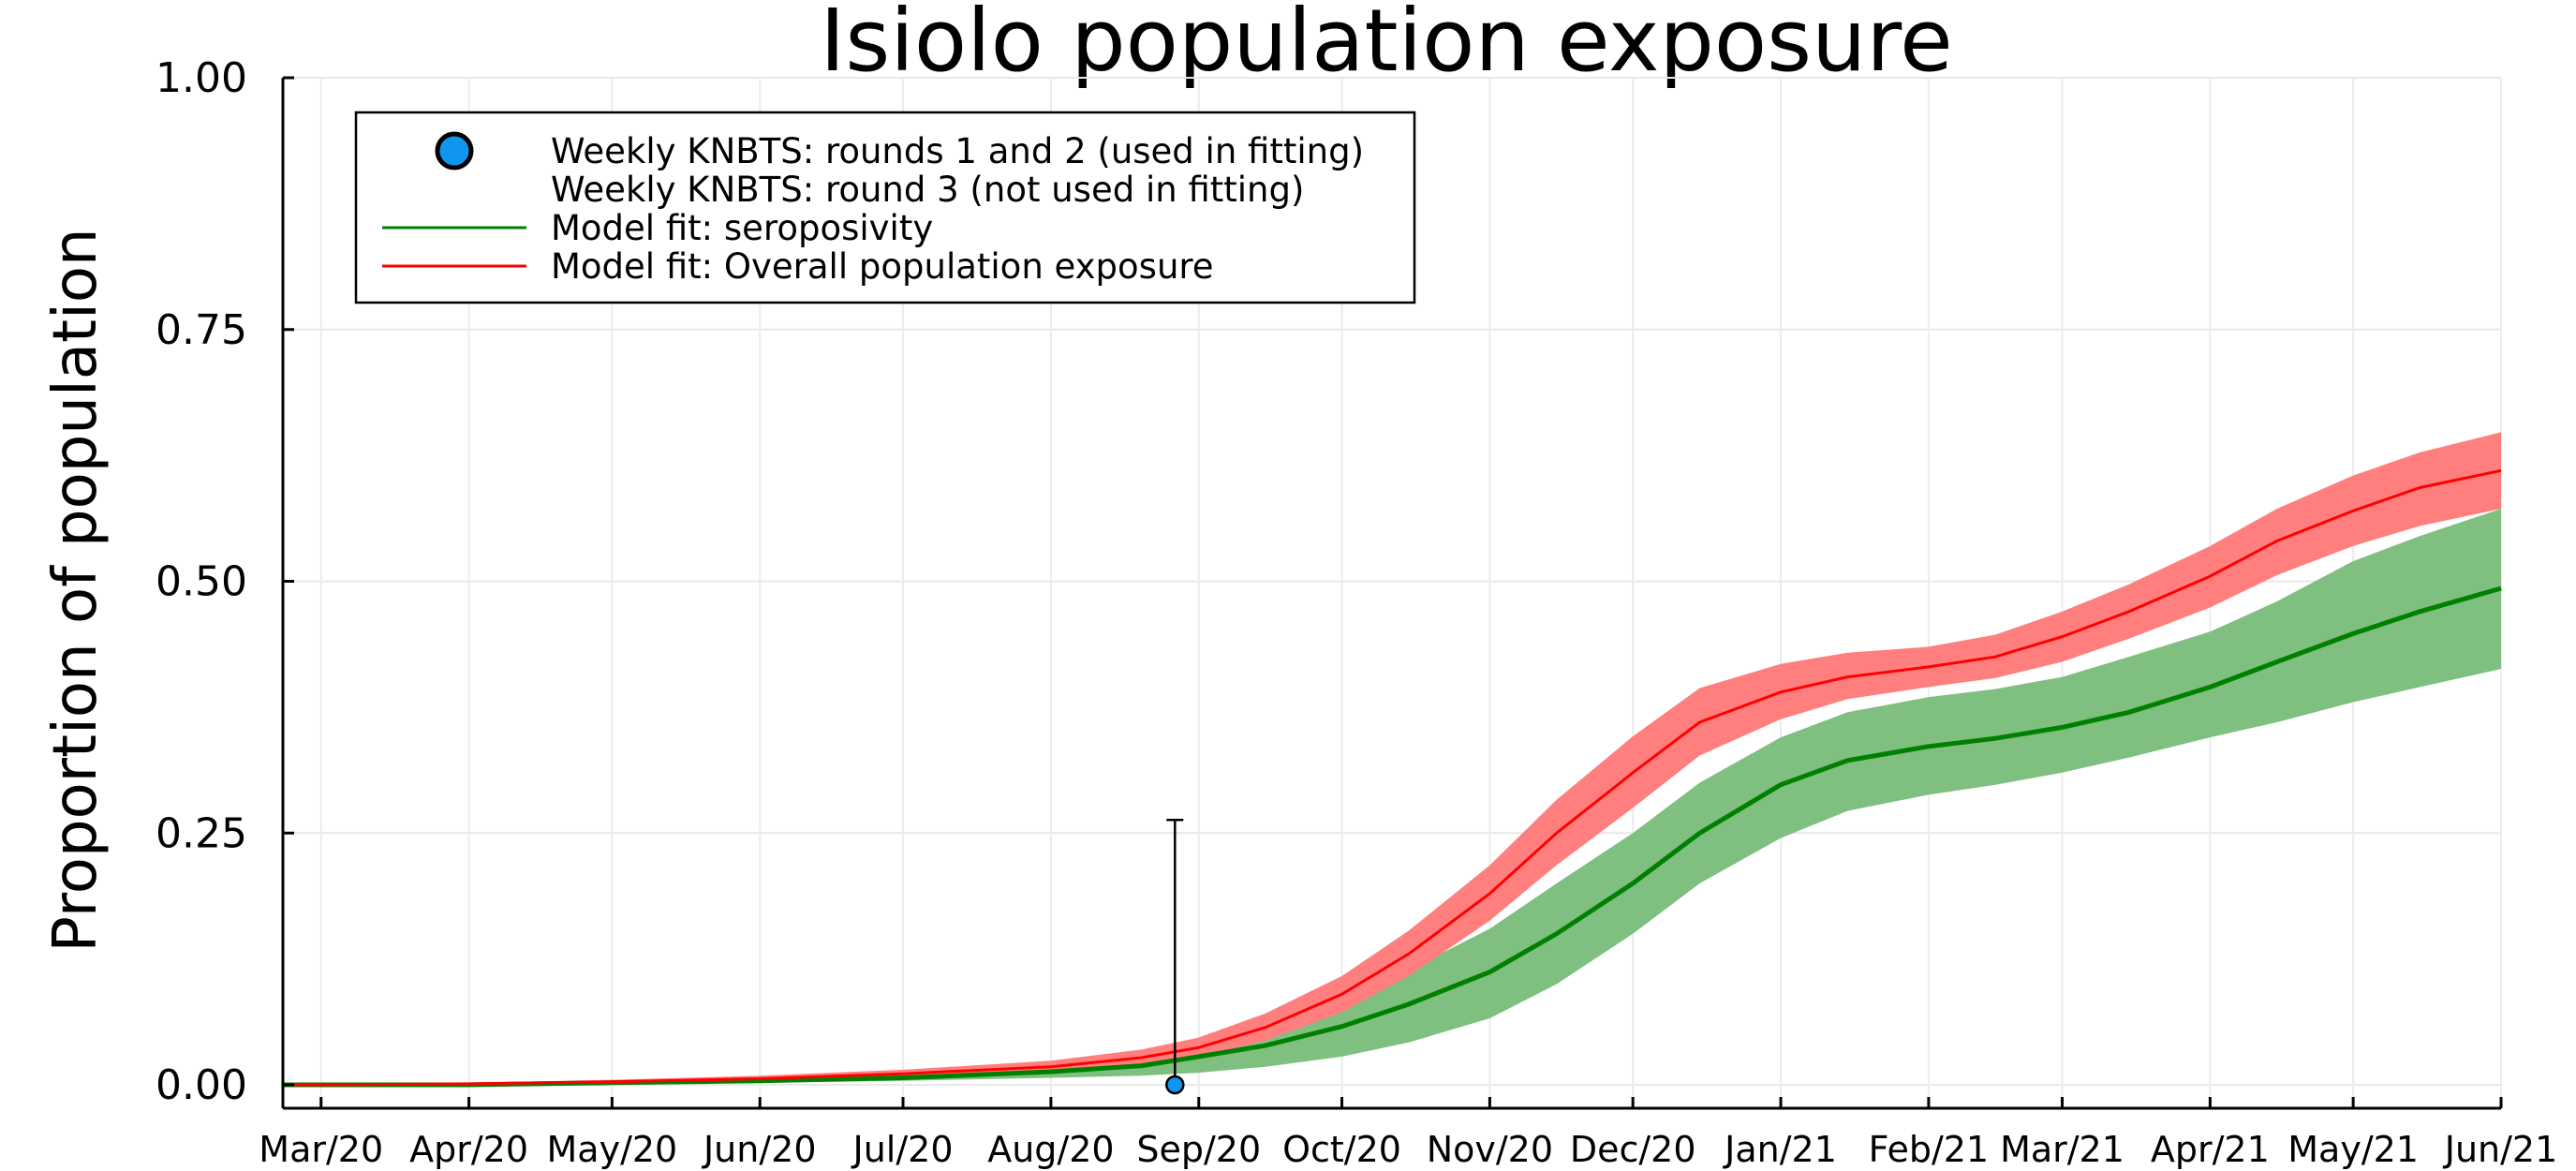  I want to click on x-tick-label: Jun/21, so click(2501, 1149).